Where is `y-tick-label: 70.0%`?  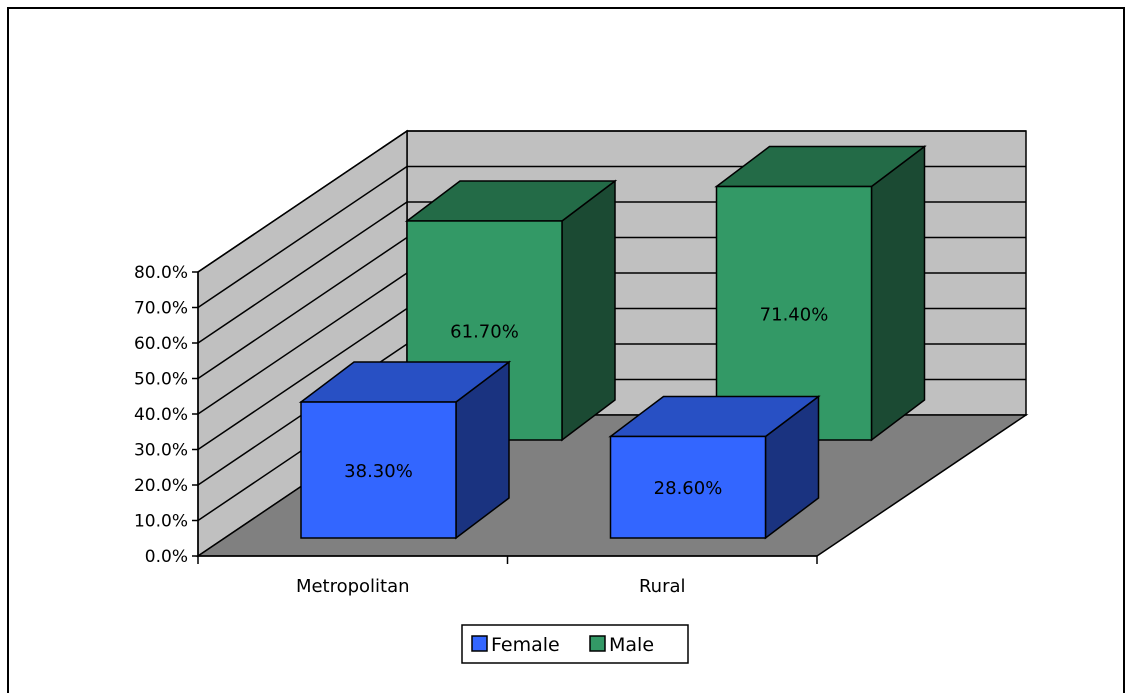 y-tick-label: 70.0% is located at coordinates (161, 309).